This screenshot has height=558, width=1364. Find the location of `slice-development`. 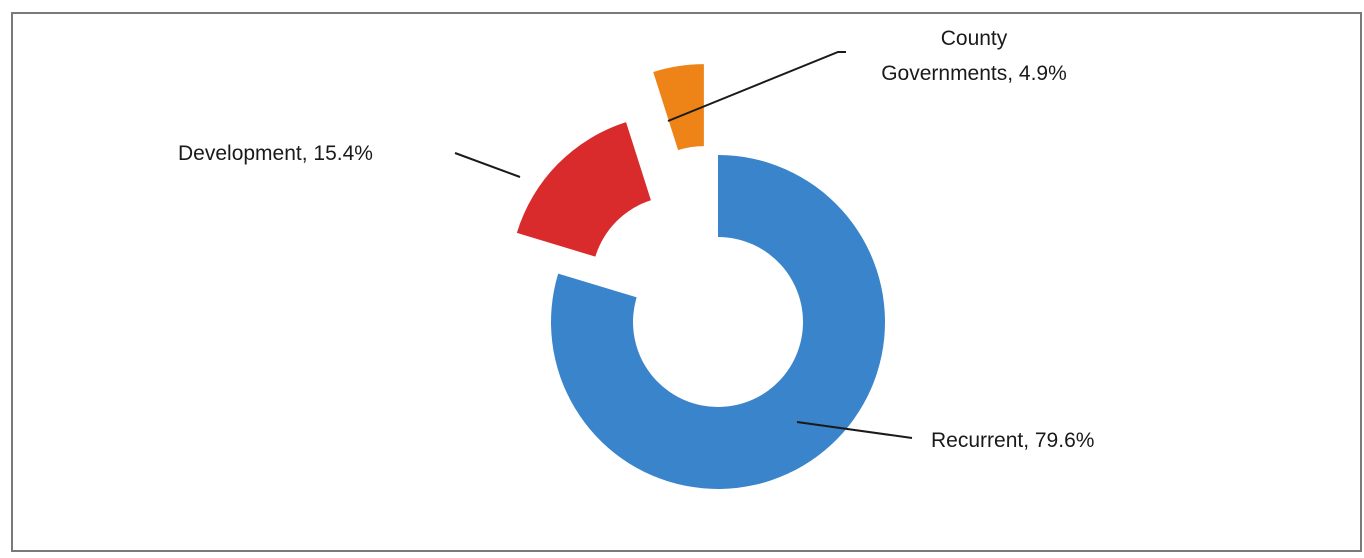

slice-development is located at coordinates (583, 189).